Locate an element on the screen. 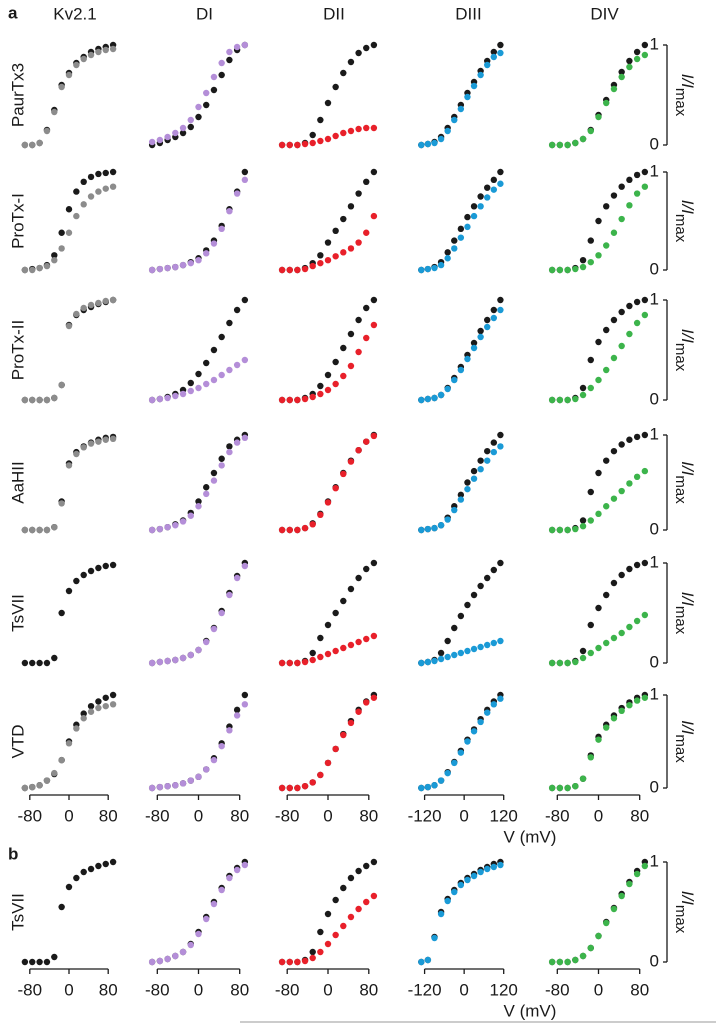 This screenshot has height=1025, width=716. y-tick-label: 0 is located at coordinates (654, 268).